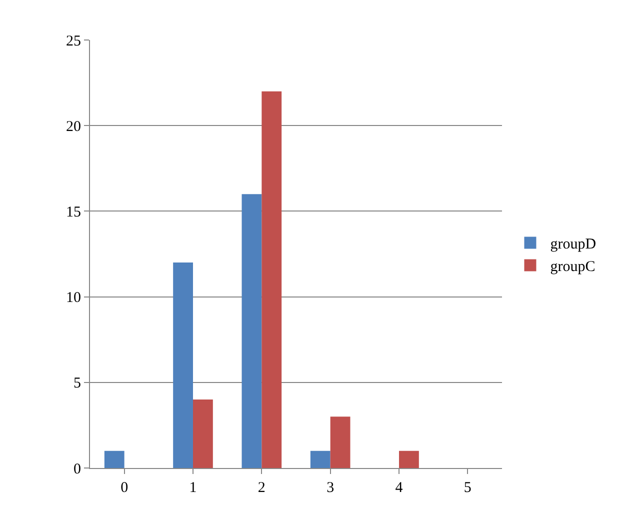  What do you see at coordinates (73, 212) in the screenshot?
I see `y-tick-label: 15` at bounding box center [73, 212].